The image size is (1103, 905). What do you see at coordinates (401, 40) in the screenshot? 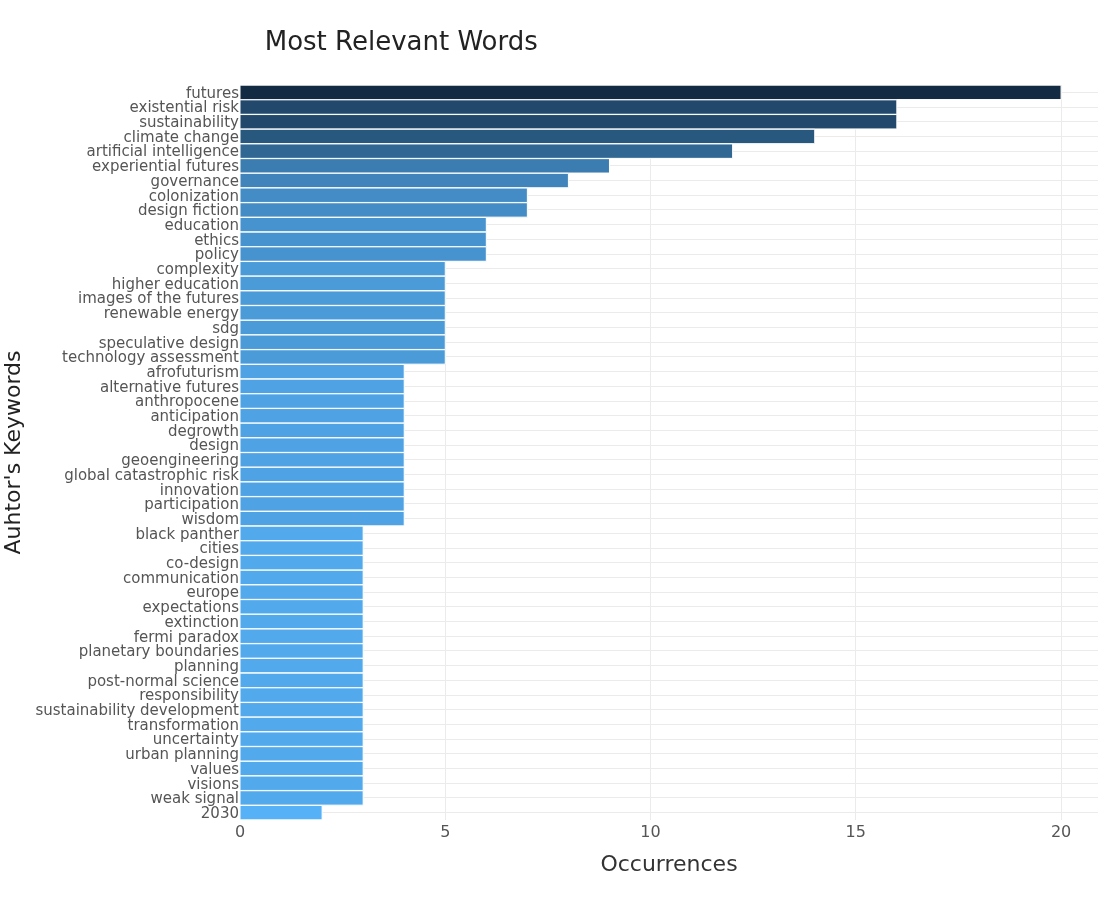
I see `chart-title: Most Relevant Words` at bounding box center [401, 40].